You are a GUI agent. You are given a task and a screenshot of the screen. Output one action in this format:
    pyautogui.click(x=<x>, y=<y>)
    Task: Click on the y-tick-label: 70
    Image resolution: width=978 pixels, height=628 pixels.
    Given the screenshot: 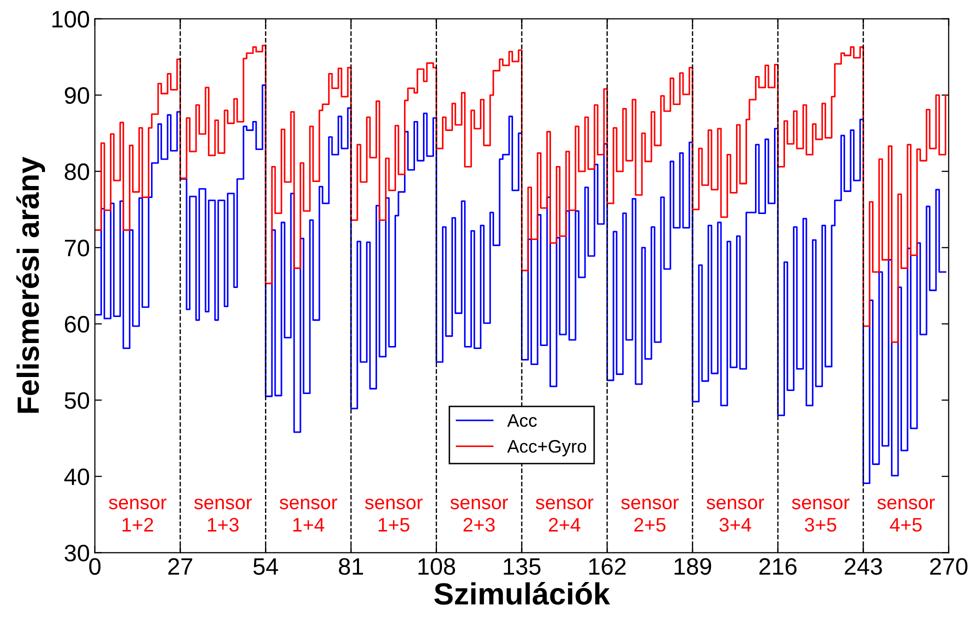 What is the action you would take?
    pyautogui.click(x=77, y=248)
    